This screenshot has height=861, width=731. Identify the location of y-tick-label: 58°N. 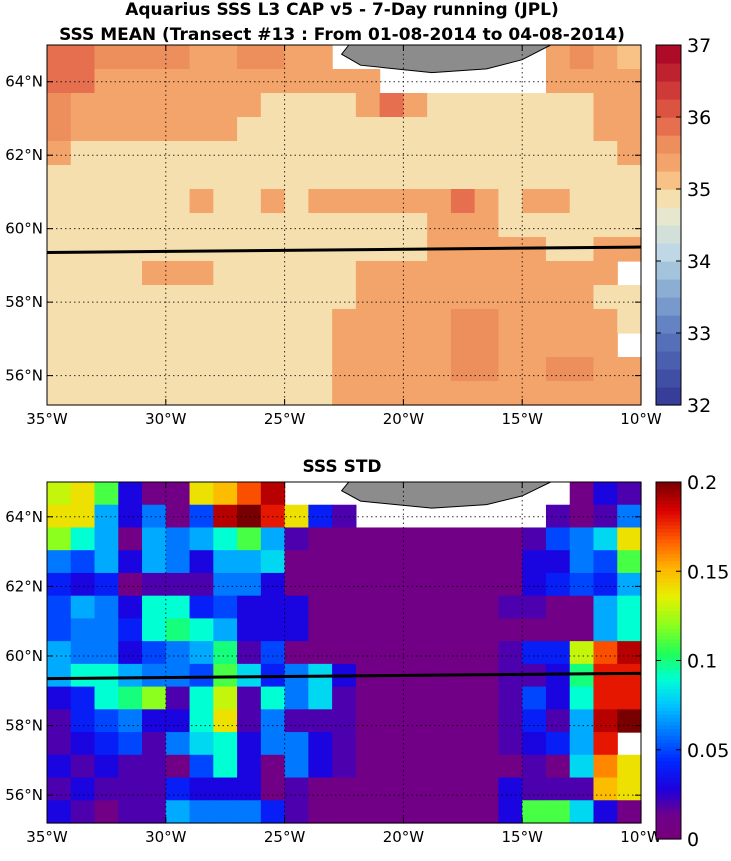
(24, 302).